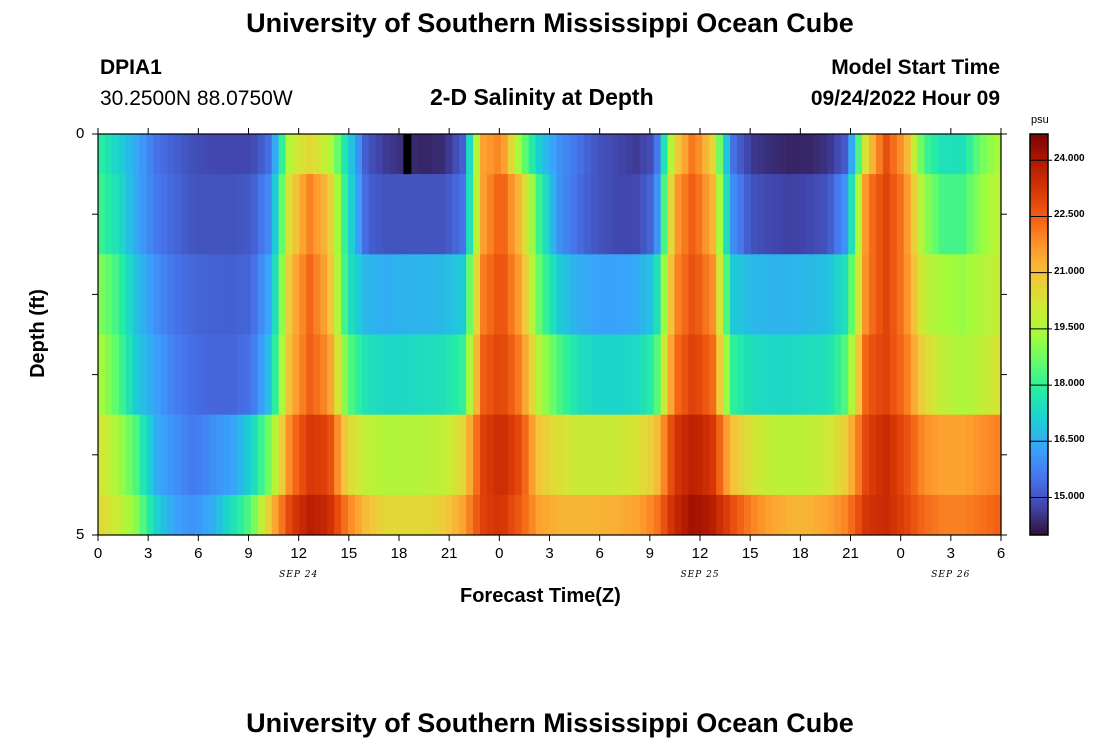 The width and height of the screenshot is (1100, 750). What do you see at coordinates (549, 553) in the screenshot?
I see `x-tick-label: 3` at bounding box center [549, 553].